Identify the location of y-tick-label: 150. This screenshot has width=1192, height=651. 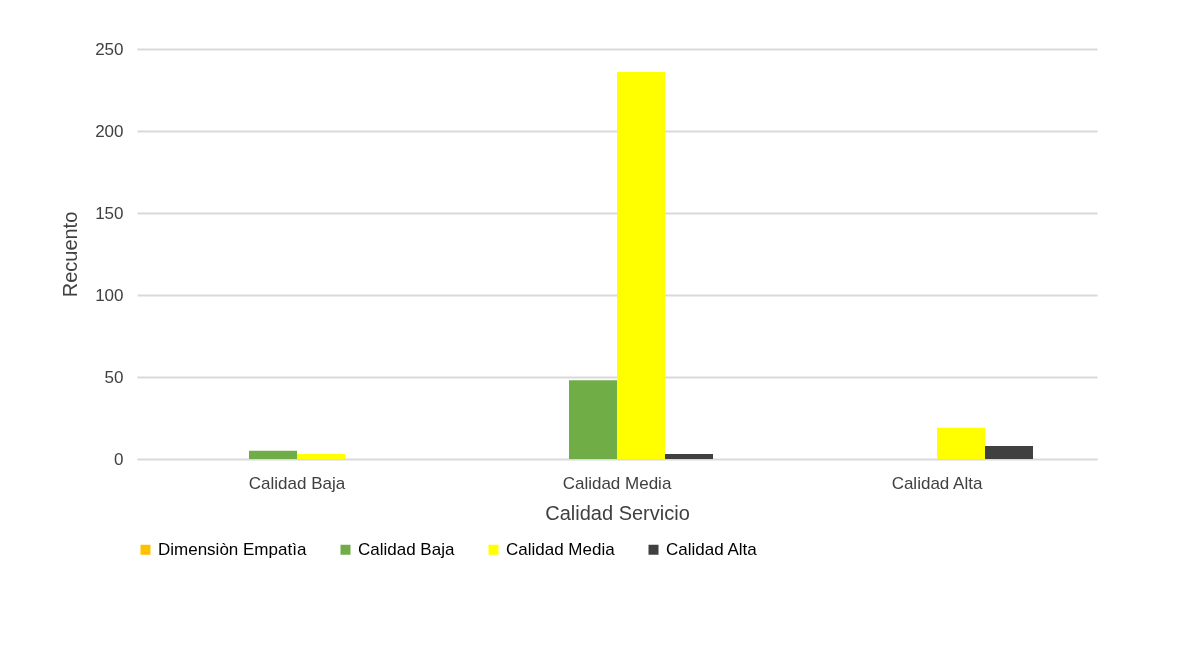
(109, 213).